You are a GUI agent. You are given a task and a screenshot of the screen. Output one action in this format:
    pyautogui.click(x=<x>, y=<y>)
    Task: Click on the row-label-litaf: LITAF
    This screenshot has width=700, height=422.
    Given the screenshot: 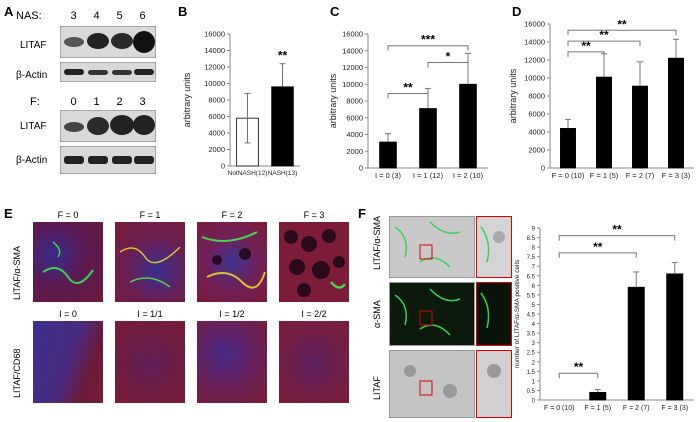 What is the action you would take?
    pyautogui.click(x=377, y=388)
    